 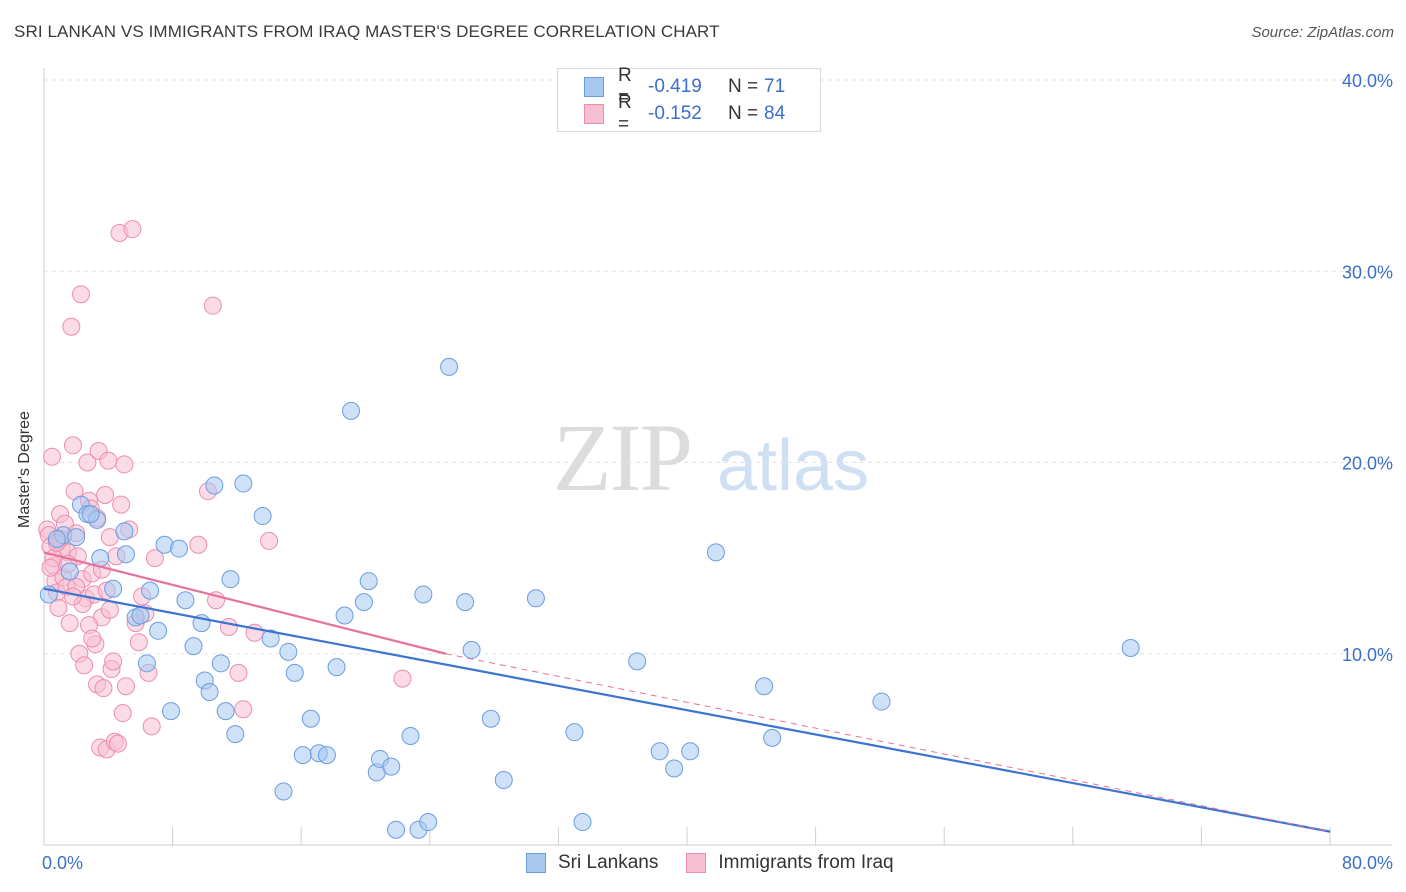 What do you see at coordinates (245, 603) in the screenshot?
I see `trend-line-iraq` at bounding box center [245, 603].